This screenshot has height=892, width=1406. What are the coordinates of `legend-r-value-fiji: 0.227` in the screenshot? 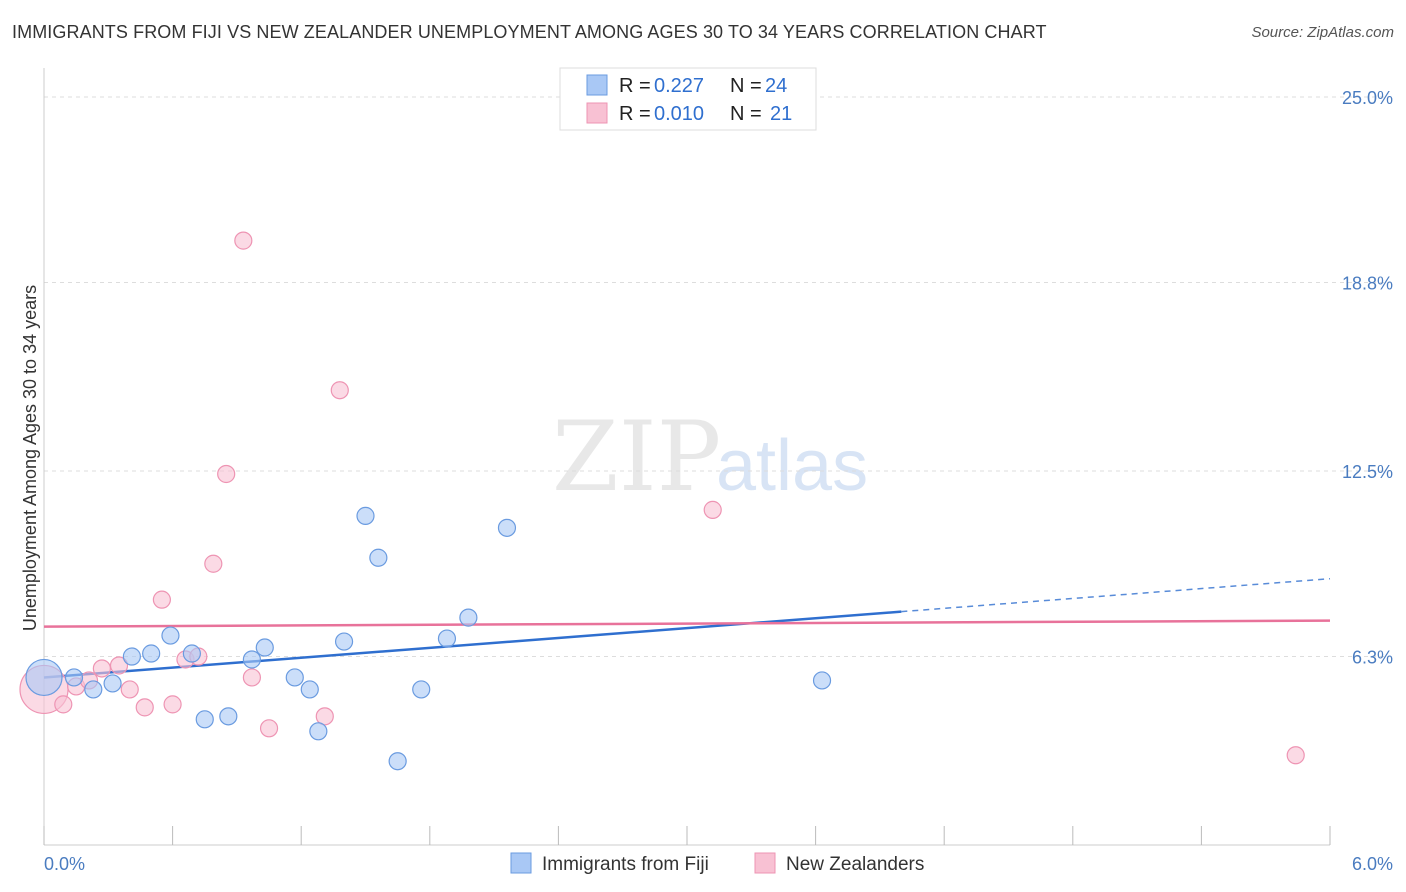 It's located at (679, 86).